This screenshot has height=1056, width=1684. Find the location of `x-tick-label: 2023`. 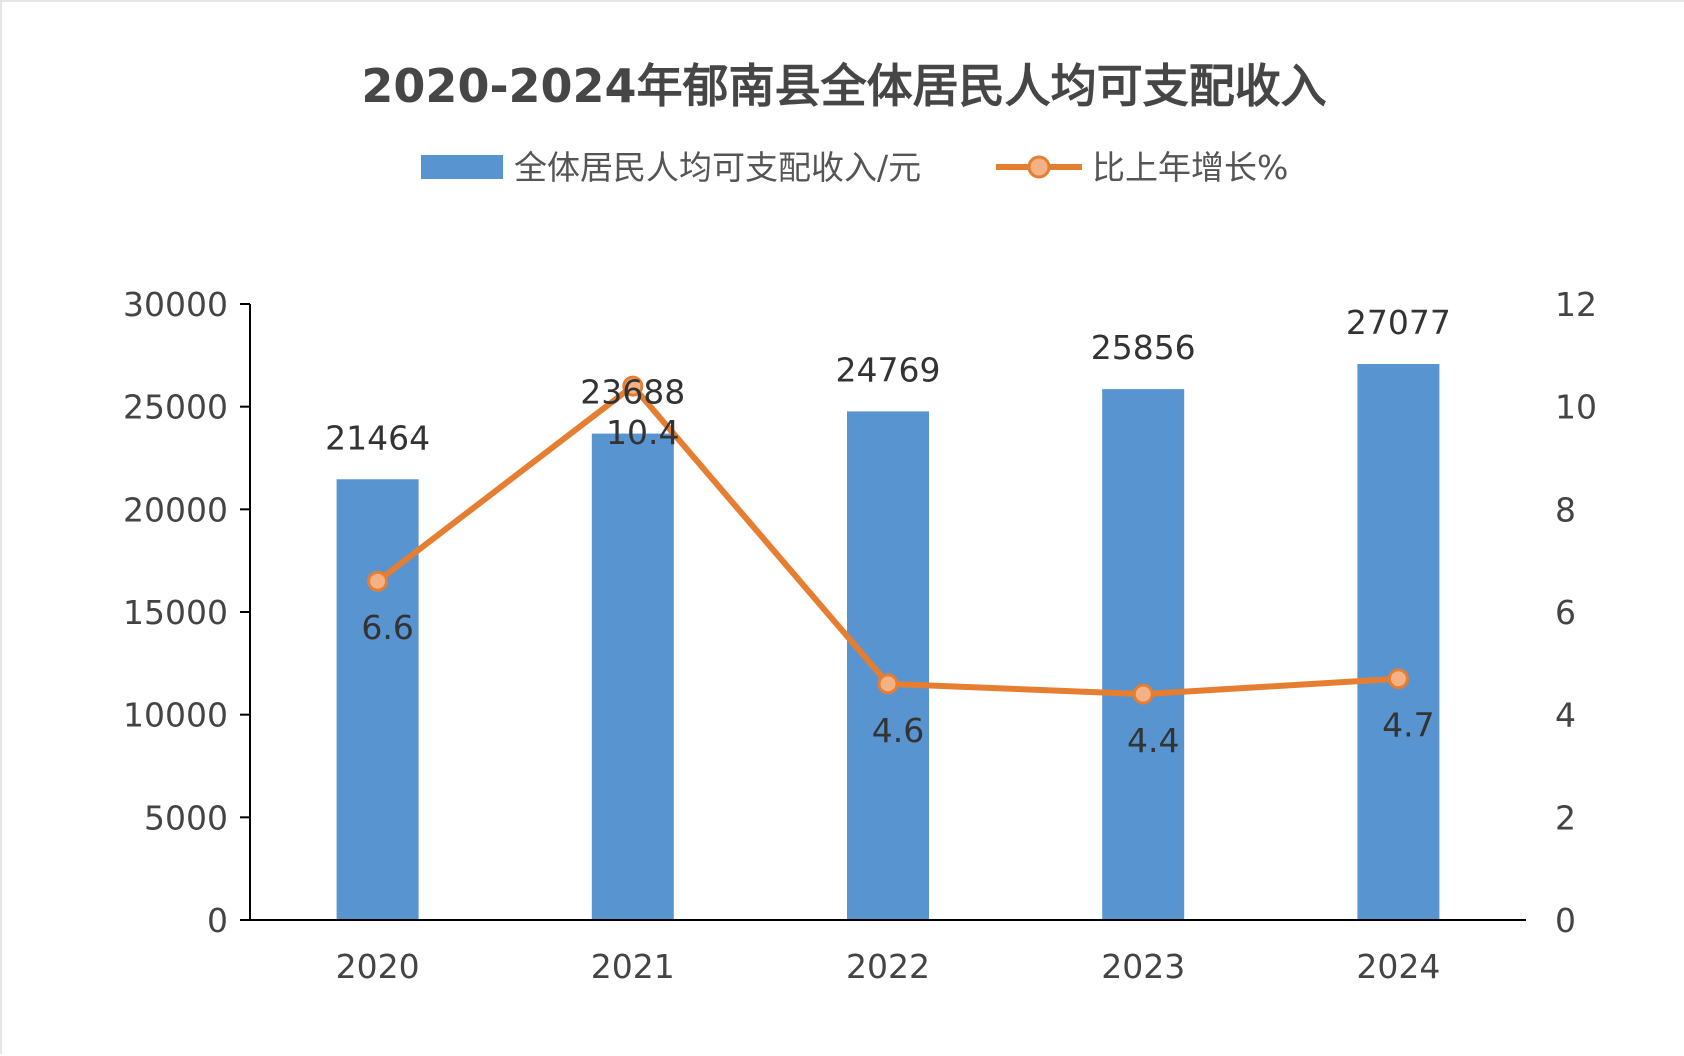

x-tick-label: 2023 is located at coordinates (1143, 966).